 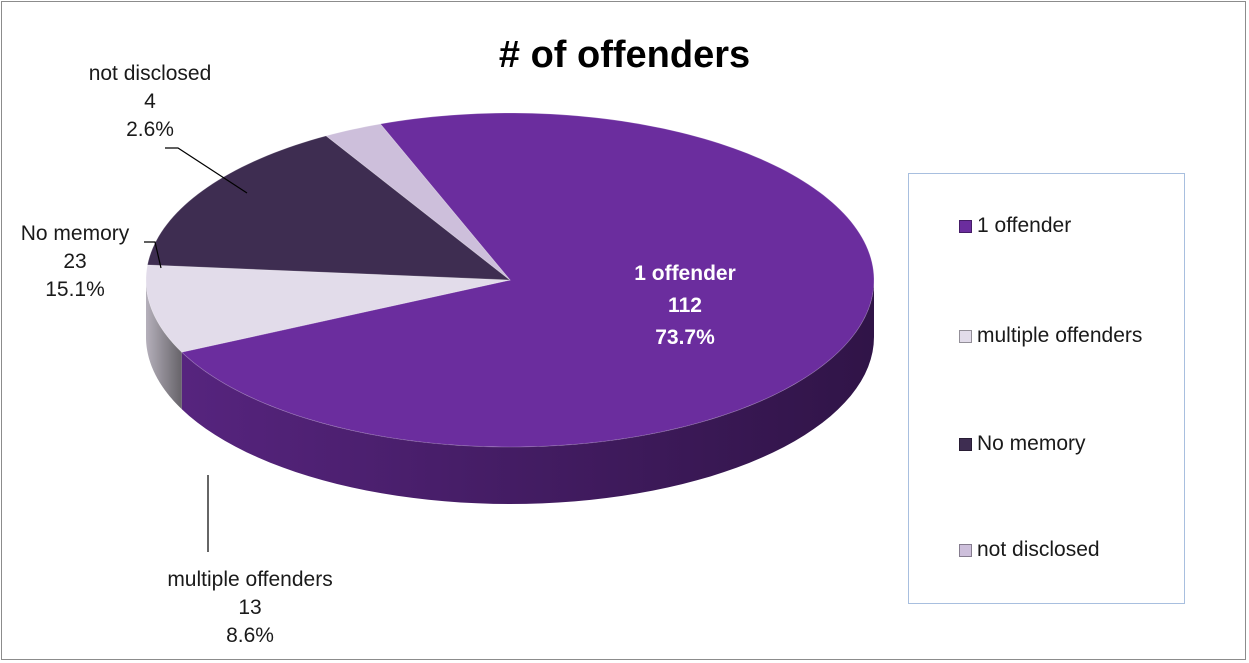 I want to click on slice-label-no-memory: No memory 23 15.1%, so click(x=75, y=262).